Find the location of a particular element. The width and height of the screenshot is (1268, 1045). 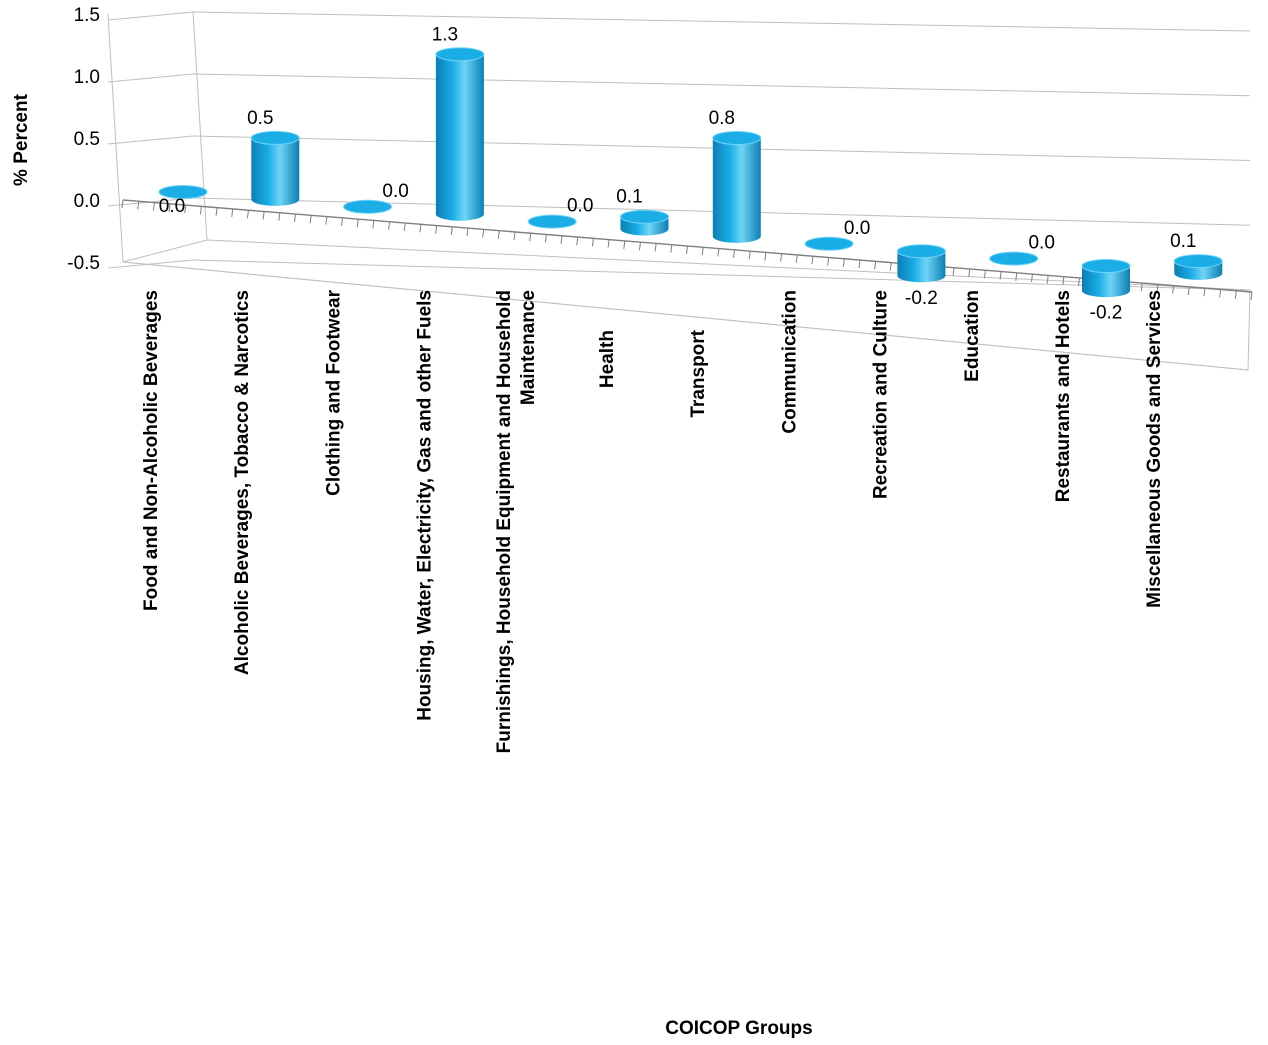

chart-floor is located at coordinates (687, 285).